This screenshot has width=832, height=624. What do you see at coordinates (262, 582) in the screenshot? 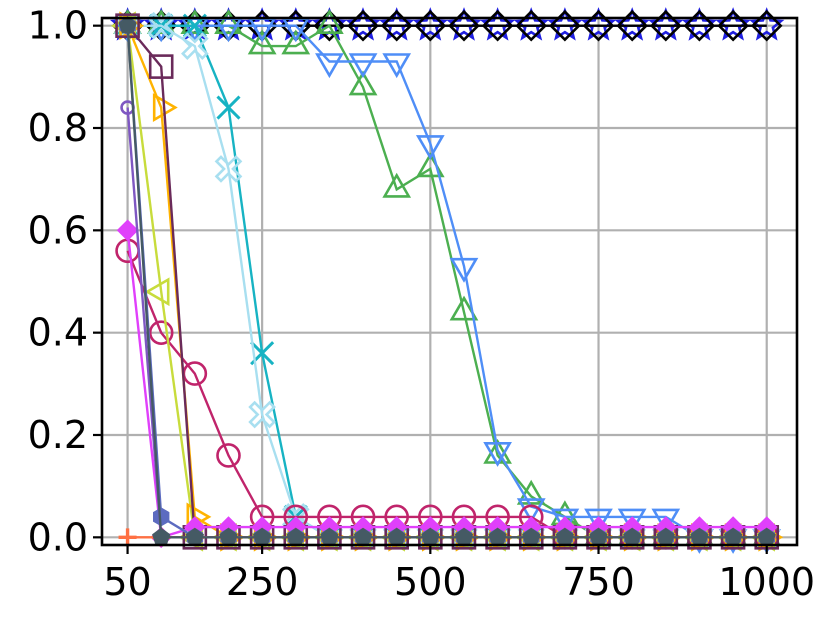
I see `x-tick-label: 250` at bounding box center [262, 582].